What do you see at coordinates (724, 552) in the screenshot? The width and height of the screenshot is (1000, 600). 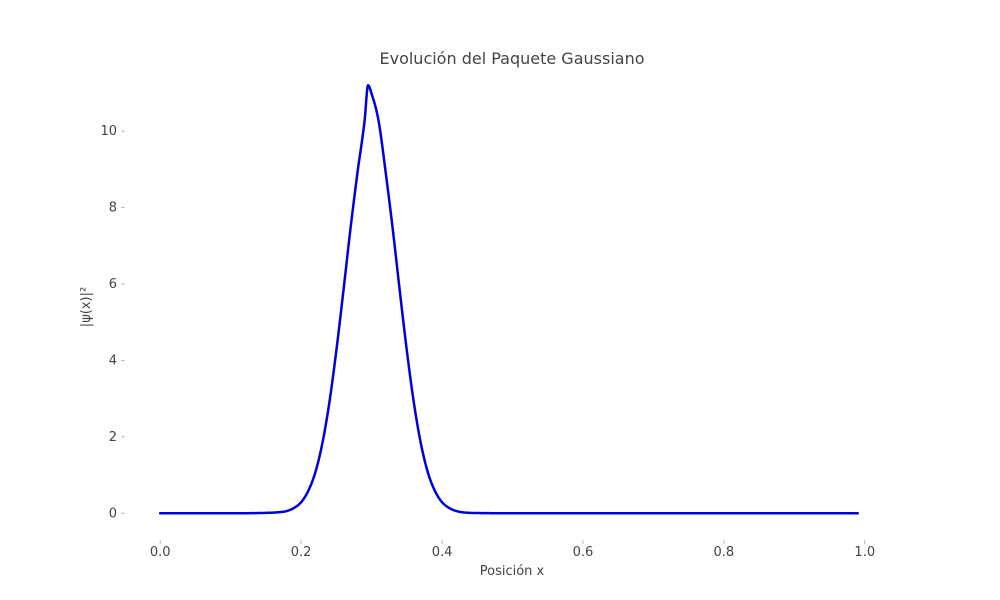 I see `x-tick-label: 0.8` at bounding box center [724, 552].